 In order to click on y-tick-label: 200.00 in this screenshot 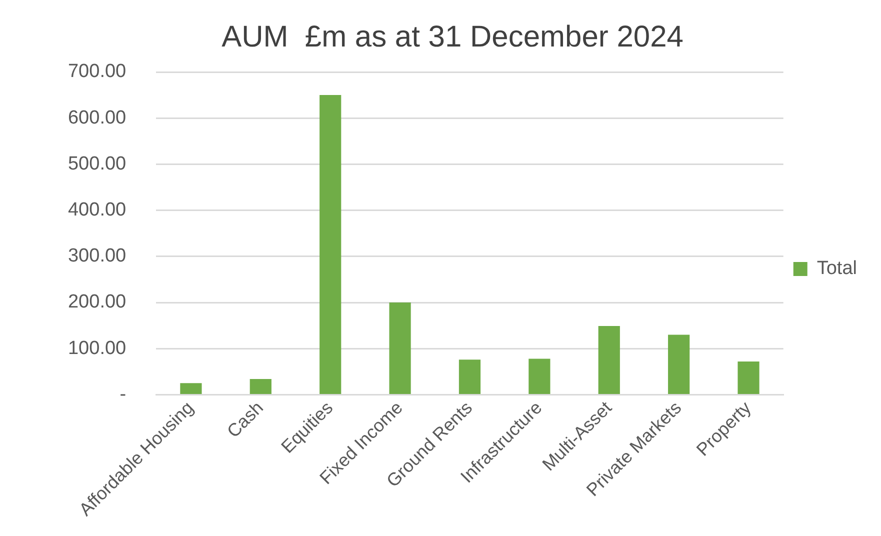, I will do `click(97, 302)`.